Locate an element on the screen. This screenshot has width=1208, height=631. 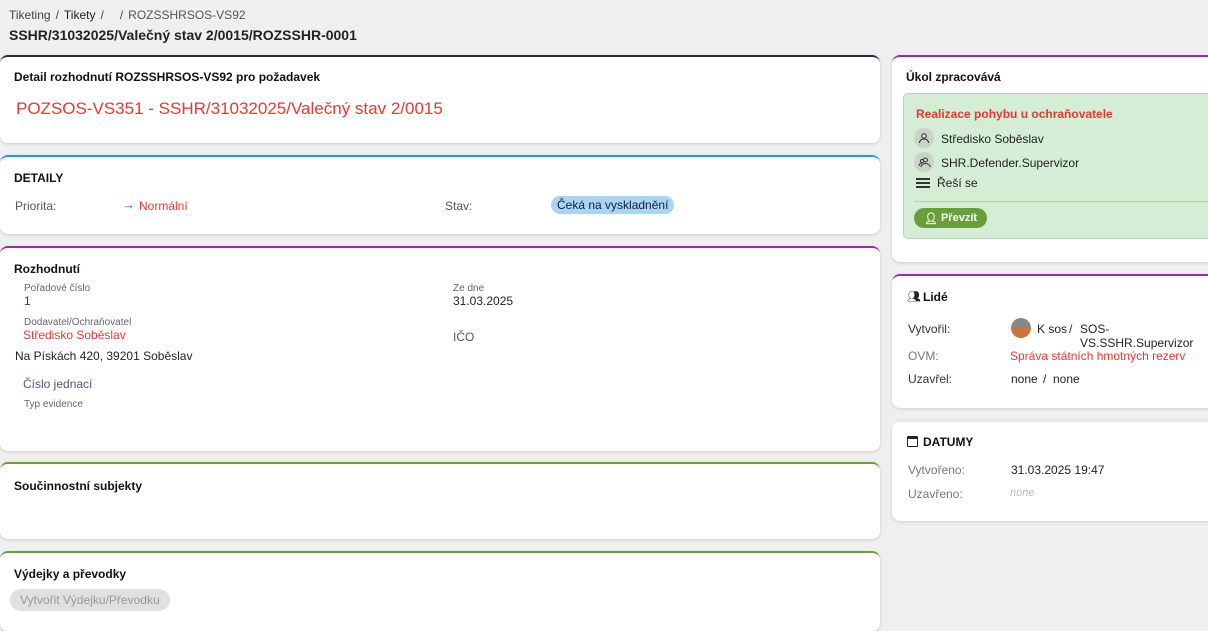
closed-by-name: none is located at coordinates (1024, 379).